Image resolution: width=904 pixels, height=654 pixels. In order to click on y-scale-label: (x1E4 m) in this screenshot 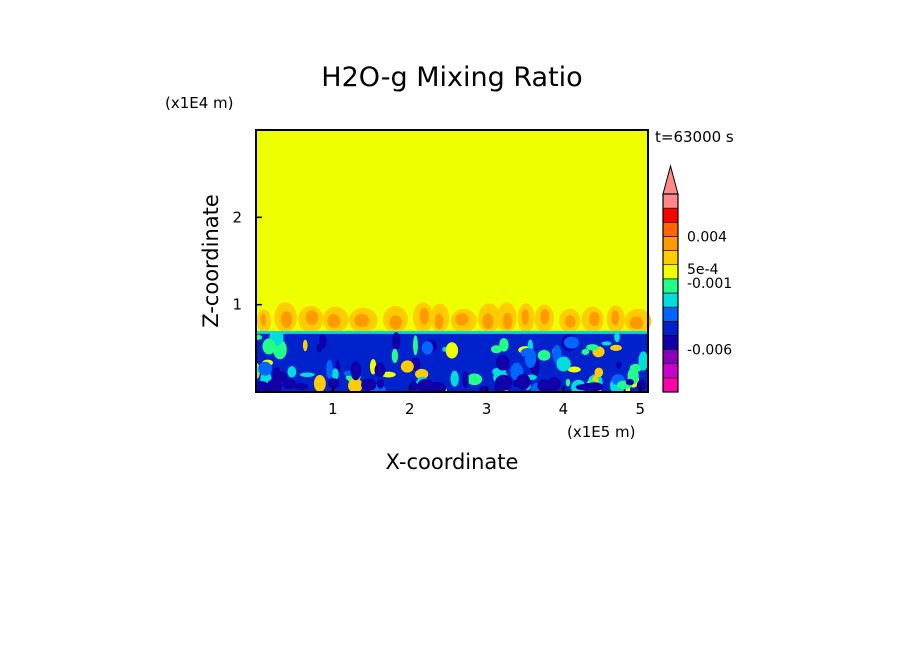, I will do `click(199, 103)`.